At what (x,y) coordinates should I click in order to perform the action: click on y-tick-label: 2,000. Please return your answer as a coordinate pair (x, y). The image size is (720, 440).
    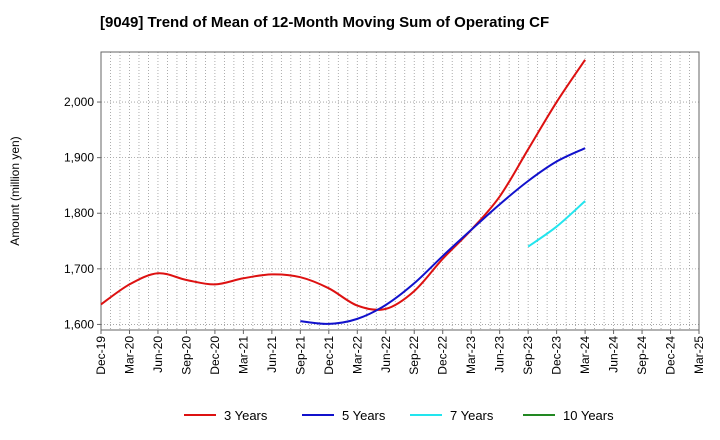
    Looking at the image, I should click on (79, 102).